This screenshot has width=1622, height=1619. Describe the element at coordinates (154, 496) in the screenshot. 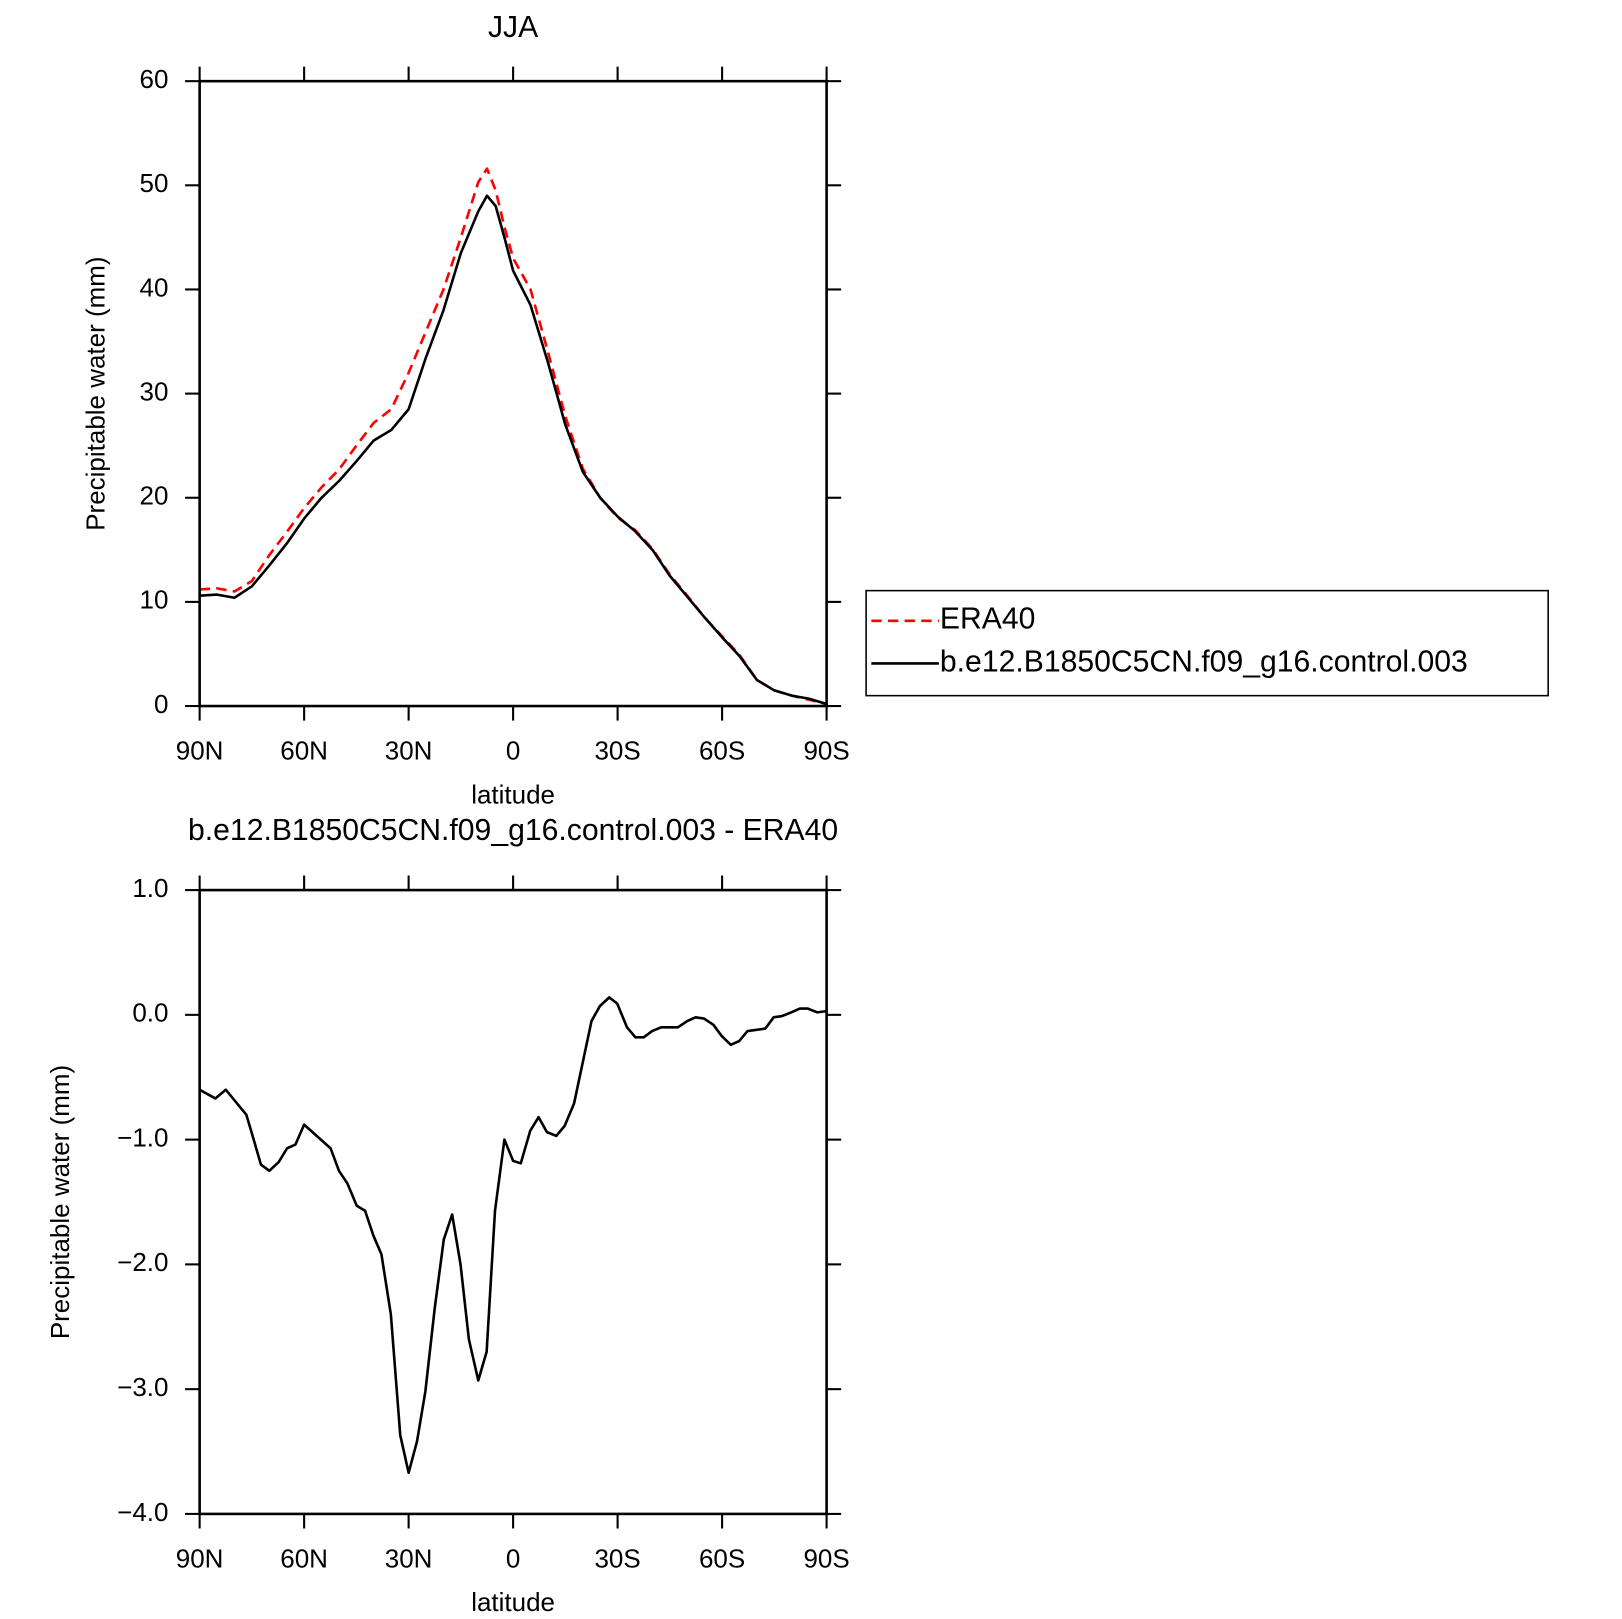

I see `y-tick-label: 20` at that location.